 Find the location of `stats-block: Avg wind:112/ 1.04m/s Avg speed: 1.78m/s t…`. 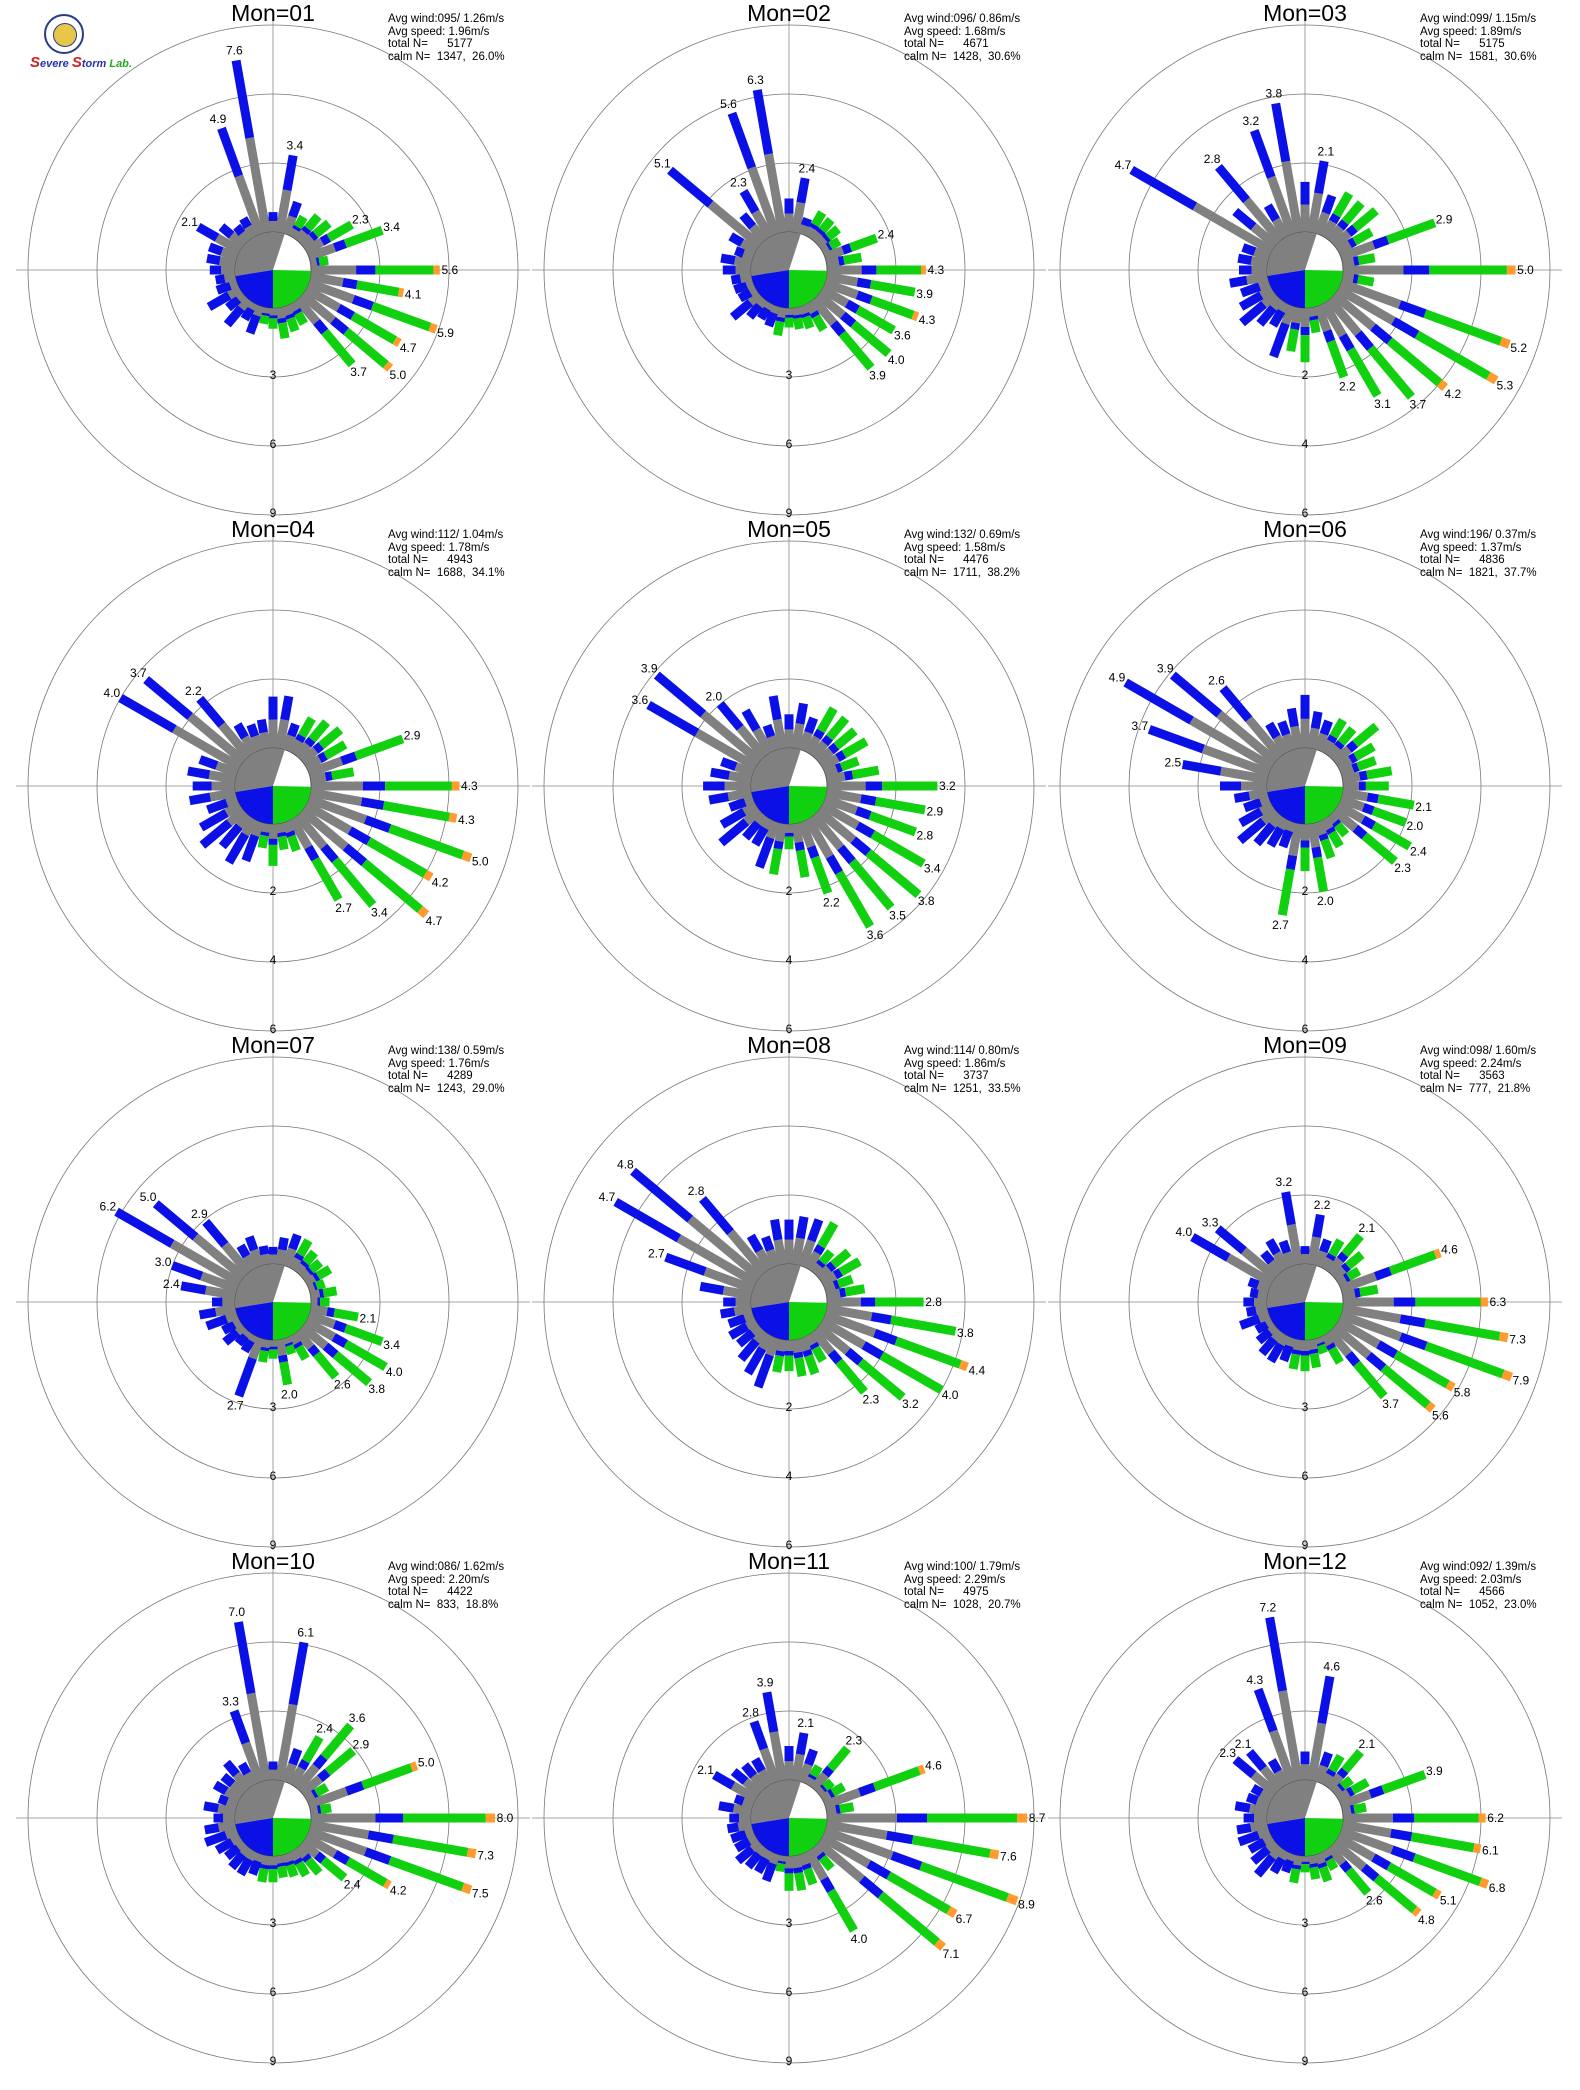

stats-block: Avg wind:112/ 1.04m/s Avg speed: 1.78m/s t… is located at coordinates (446, 554).